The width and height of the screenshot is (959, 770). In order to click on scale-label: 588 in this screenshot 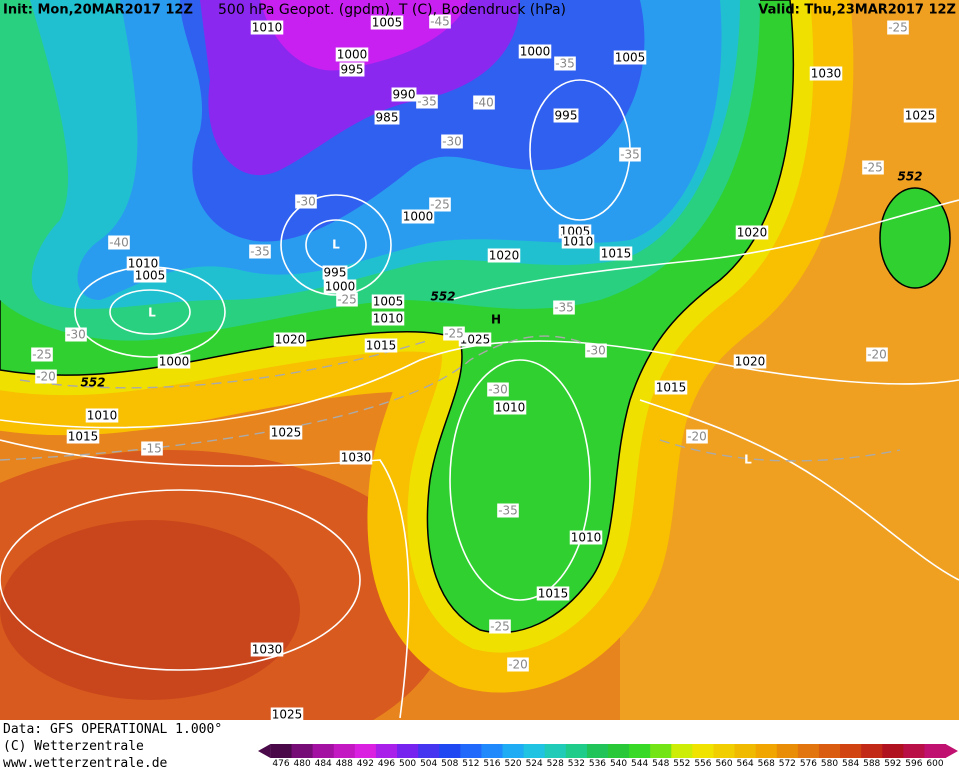, I will do `click(871, 764)`.